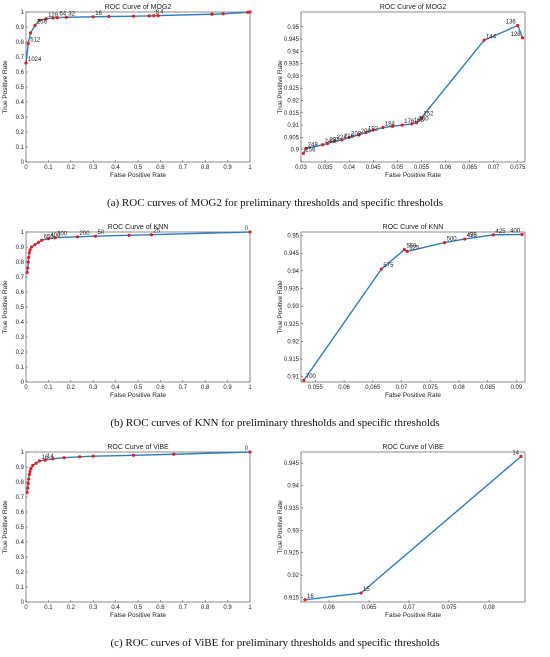 Image resolution: width=550 pixels, height=657 pixels. Describe the element at coordinates (20, 588) in the screenshot. I see `y-tick-label: 0.1` at that location.